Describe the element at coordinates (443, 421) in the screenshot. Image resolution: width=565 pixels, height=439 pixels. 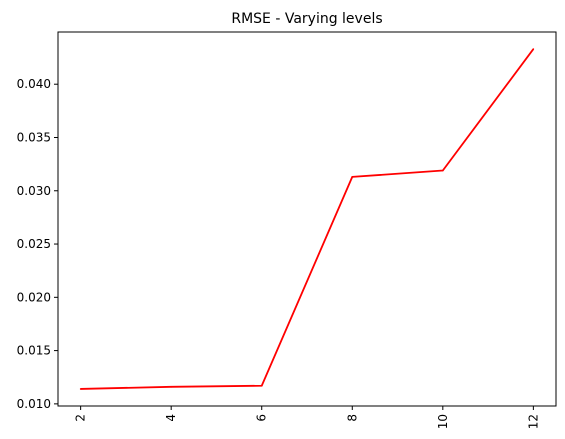
I see `x-tick-label: 10` at that location.